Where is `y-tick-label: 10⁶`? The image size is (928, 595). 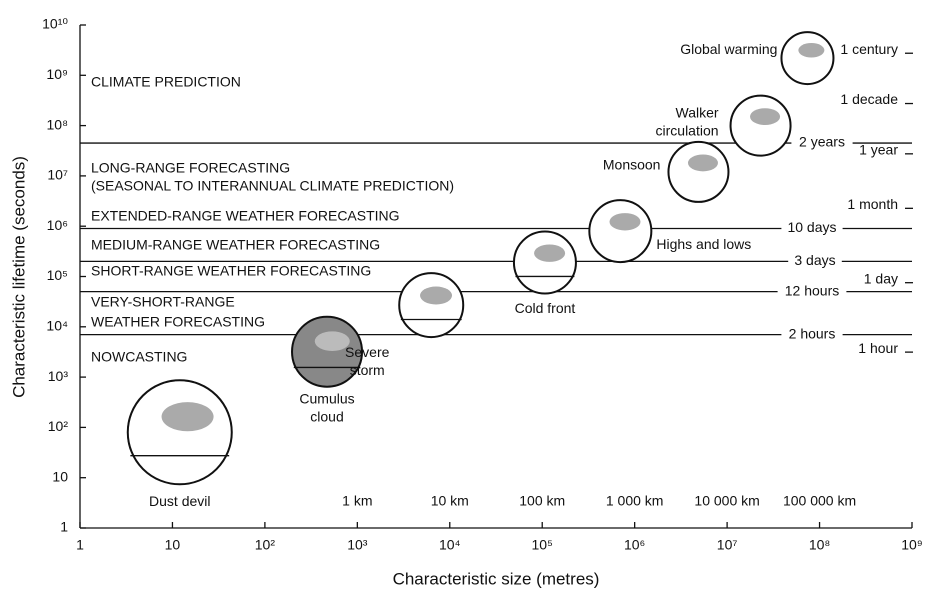 y-tick-label: 10⁶ is located at coordinates (57, 225).